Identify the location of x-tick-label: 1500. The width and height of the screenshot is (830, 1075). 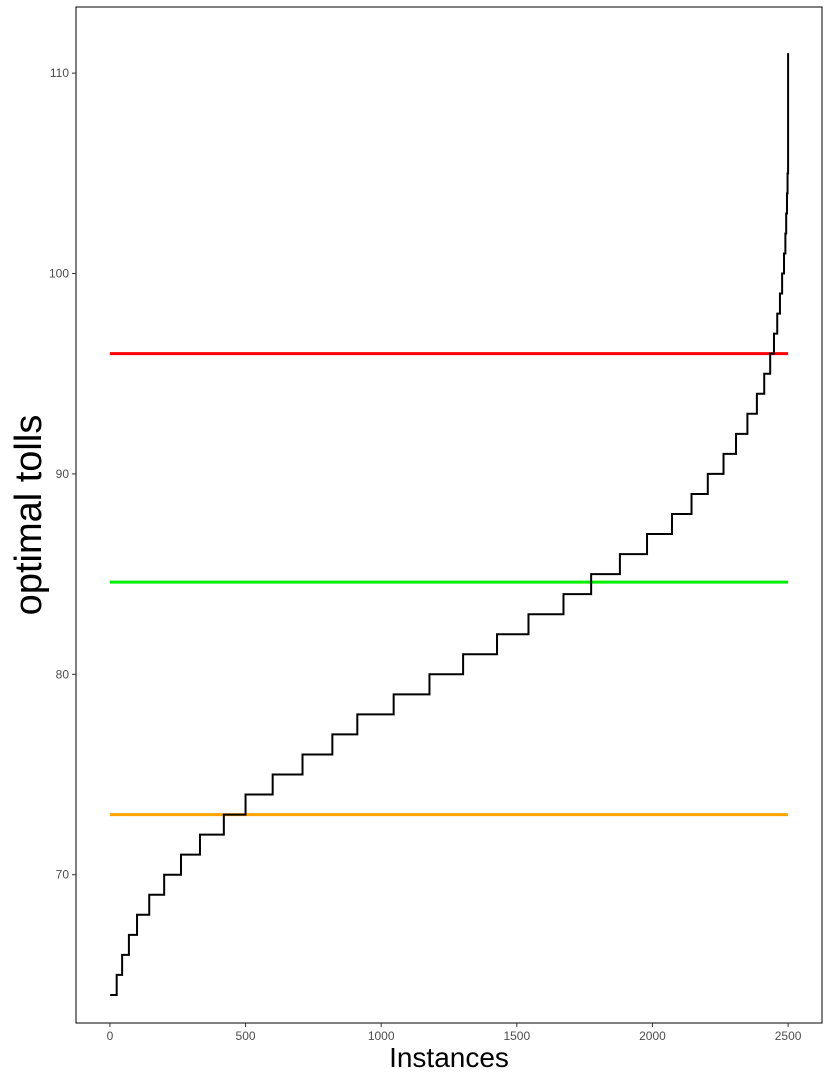
(516, 1036).